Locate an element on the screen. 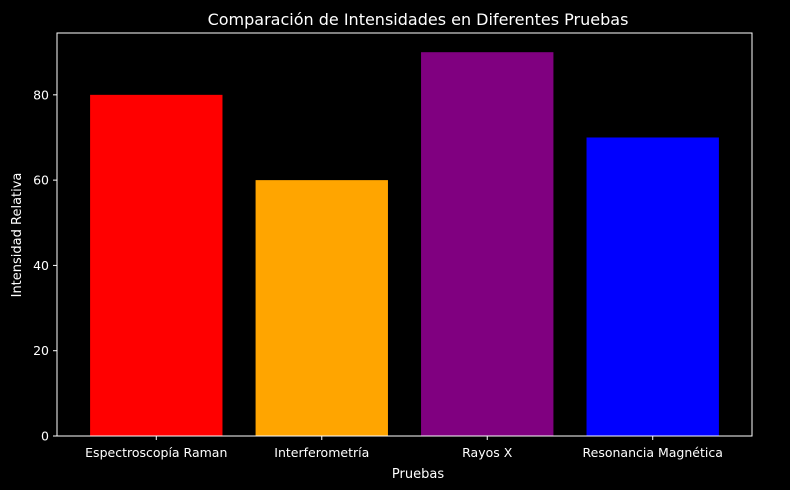 The height and width of the screenshot is (490, 790). x-tick-label: Rayos X is located at coordinates (487, 452).